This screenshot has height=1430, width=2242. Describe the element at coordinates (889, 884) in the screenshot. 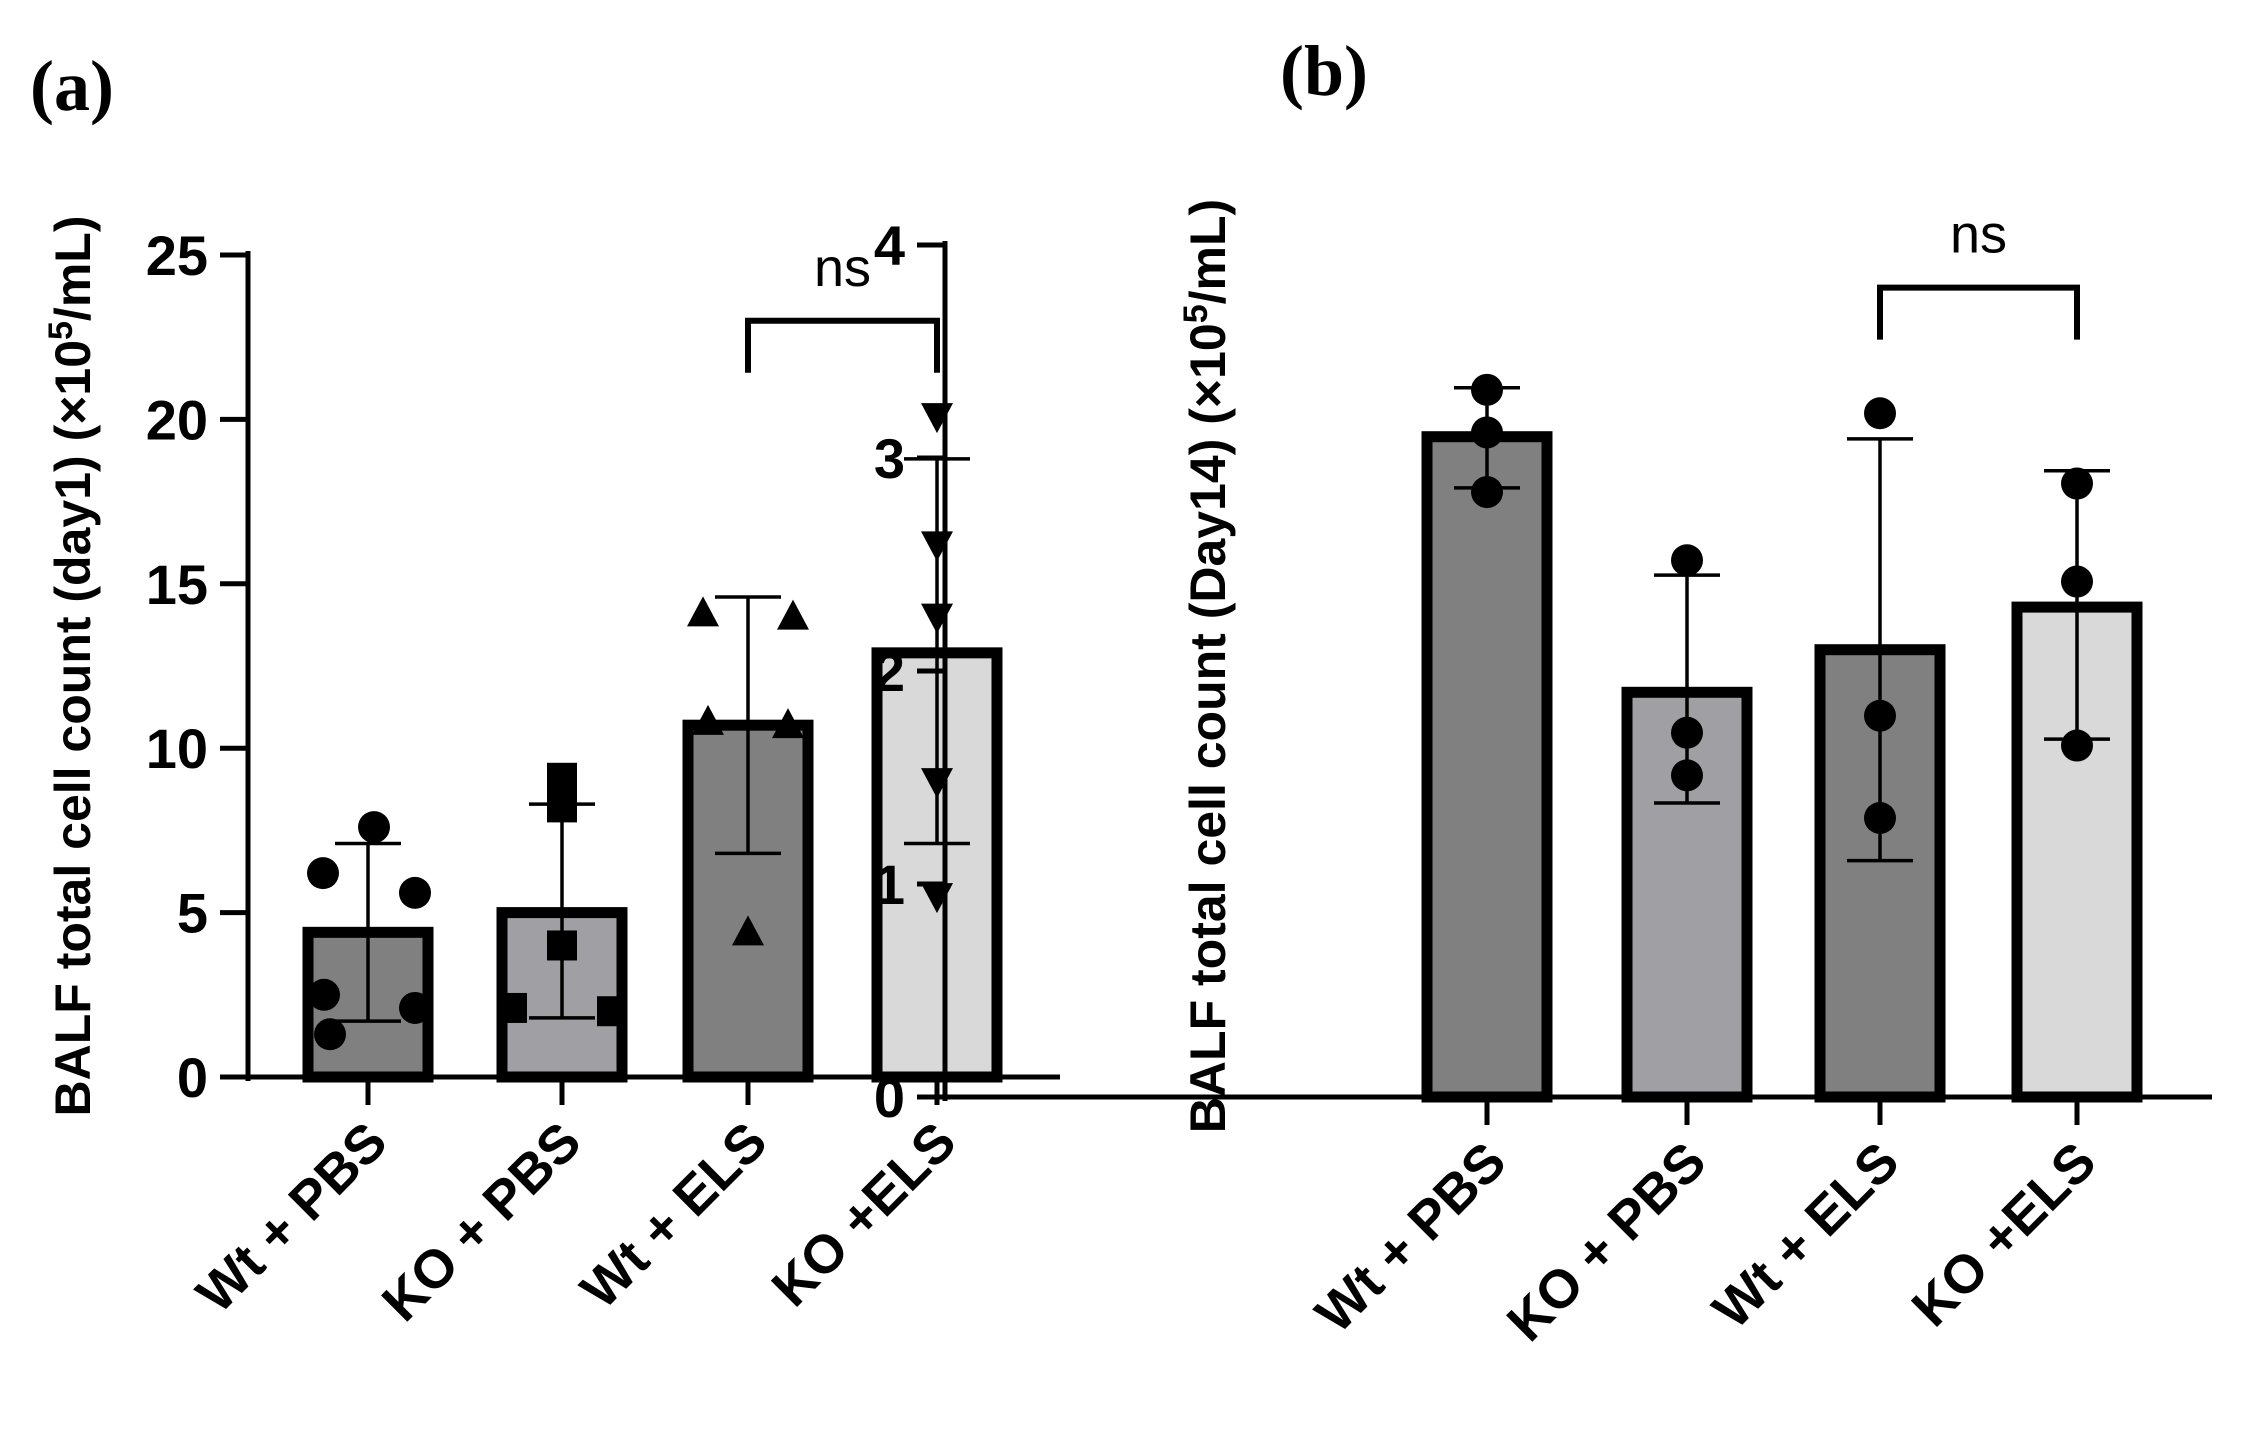

I see `y-tick-label-b-1: 1` at that location.